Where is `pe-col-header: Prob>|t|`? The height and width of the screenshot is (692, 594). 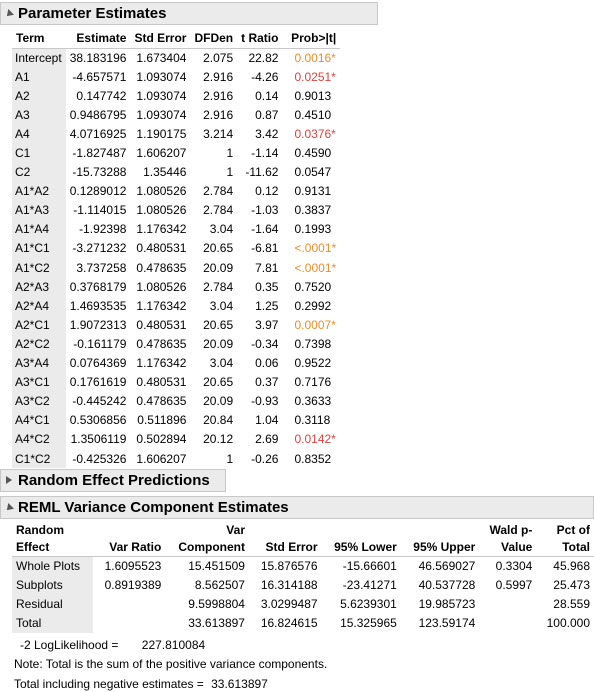
pe-col-header: Prob>|t| is located at coordinates (311, 39).